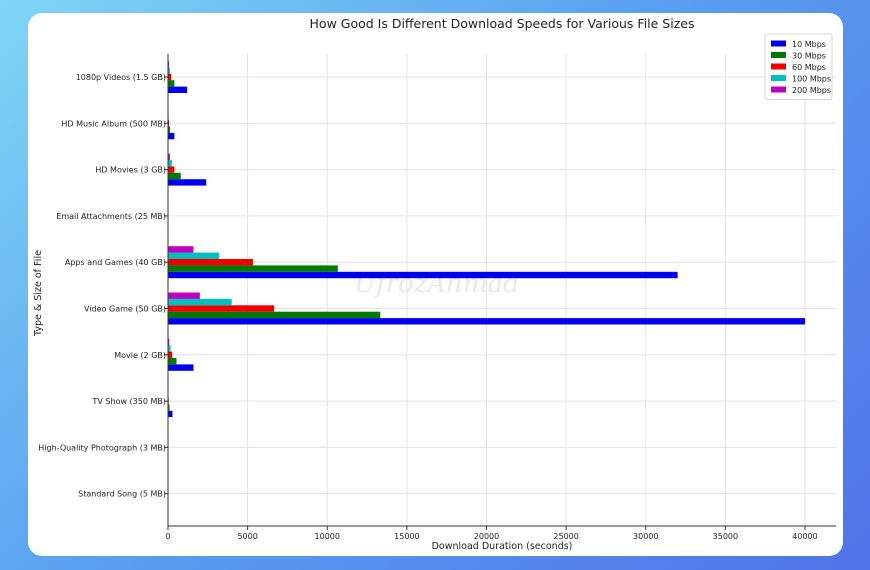  What do you see at coordinates (725, 536) in the screenshot?
I see `x-tick-label: 35000` at bounding box center [725, 536].